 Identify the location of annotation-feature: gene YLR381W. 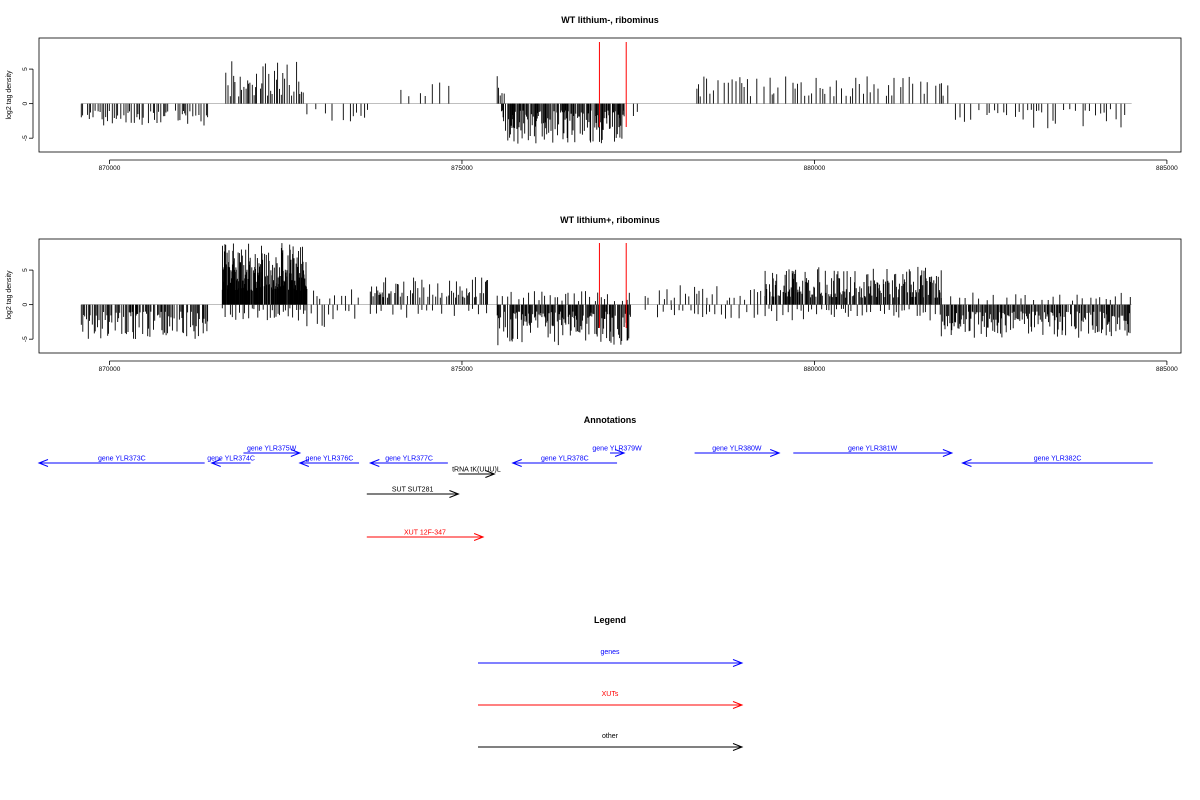
(873, 451).